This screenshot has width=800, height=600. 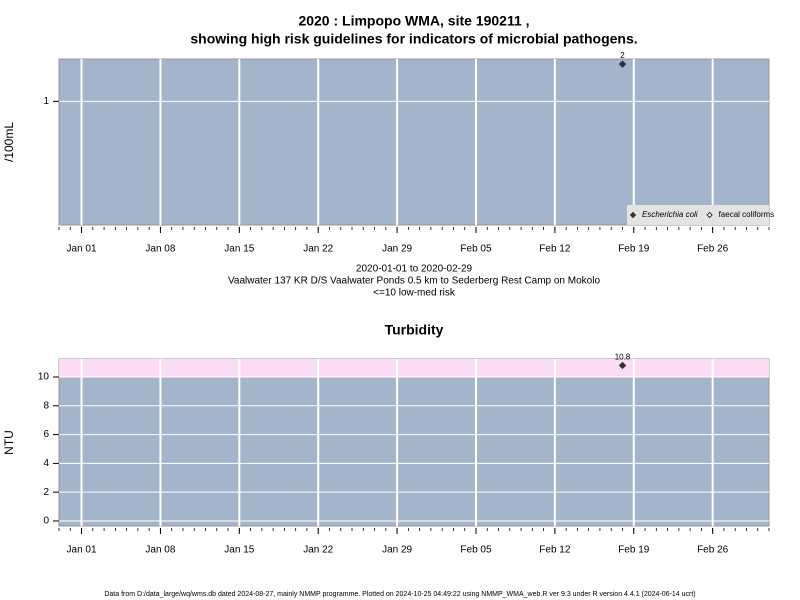 I want to click on y-tick-label: 8, so click(x=46, y=405).